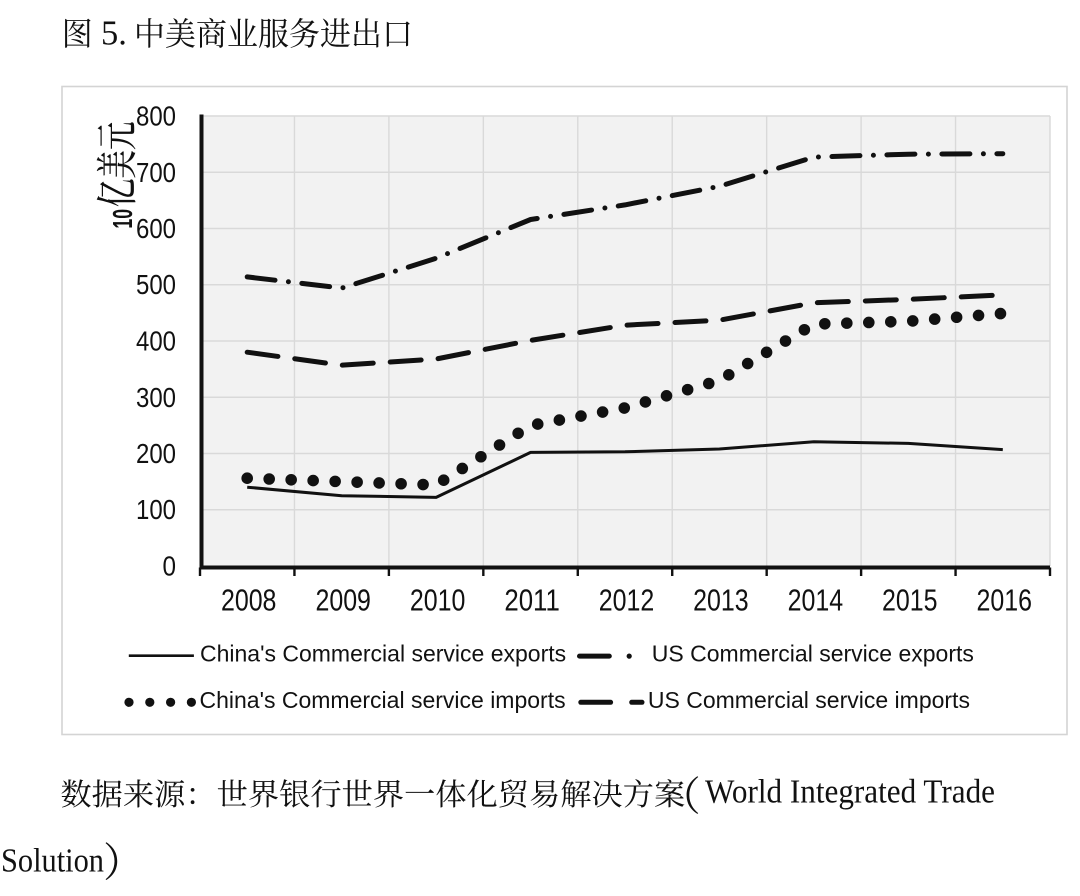 The width and height of the screenshot is (1080, 896). I want to click on svg-text: 600, so click(156, 228).